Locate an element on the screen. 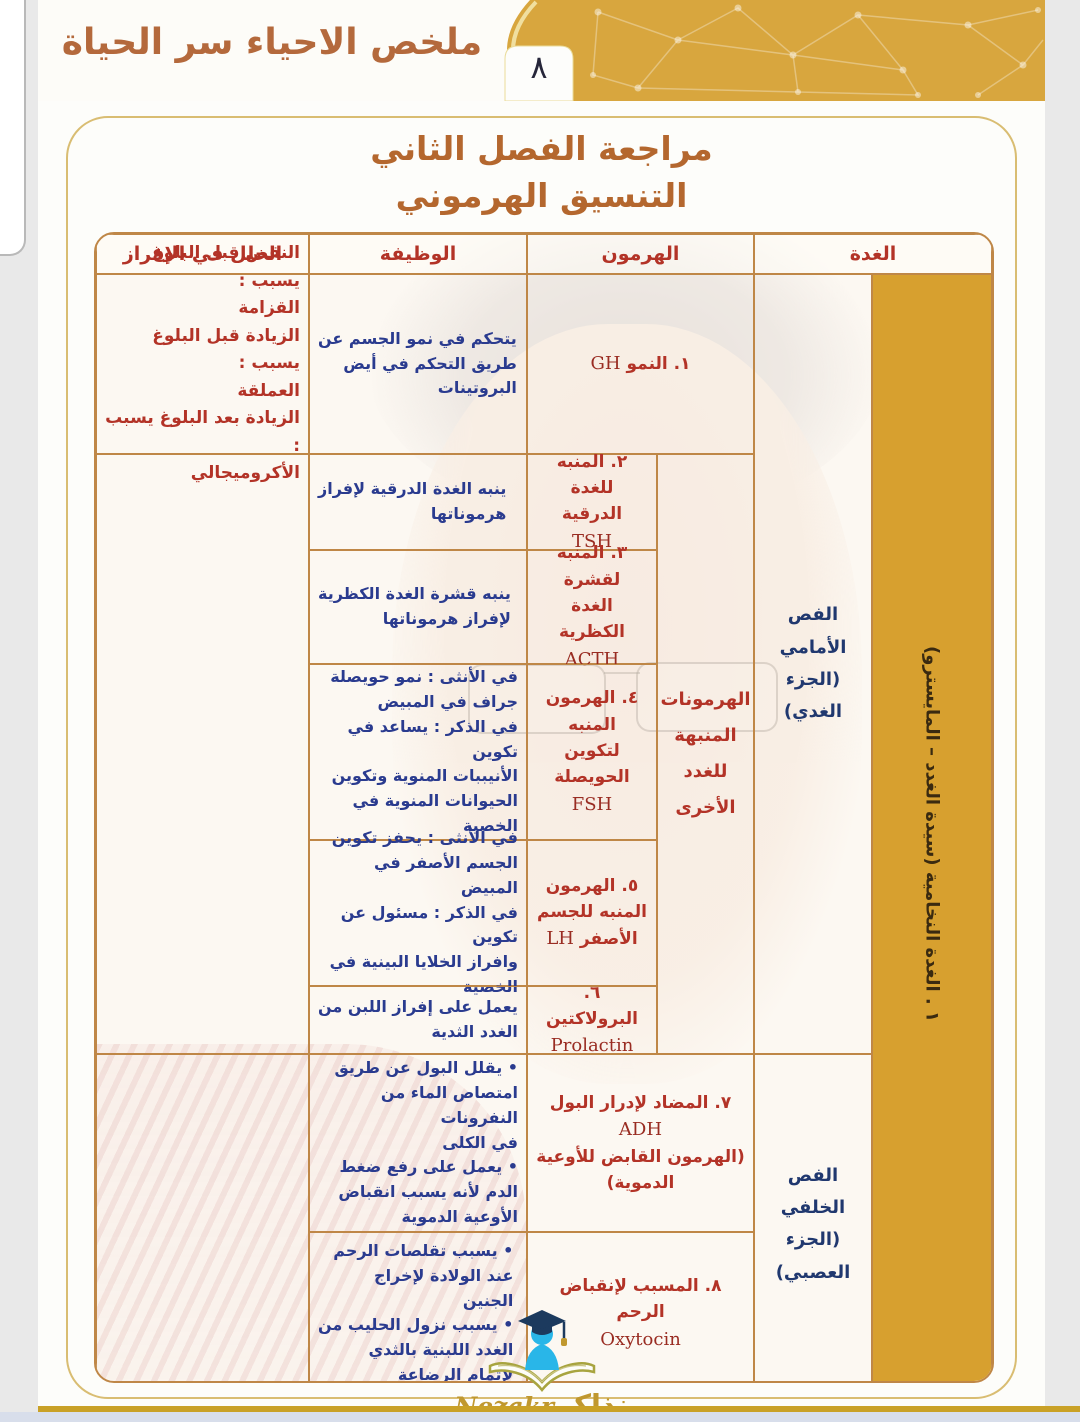  right-margin-strip is located at coordinates (1062, 711).